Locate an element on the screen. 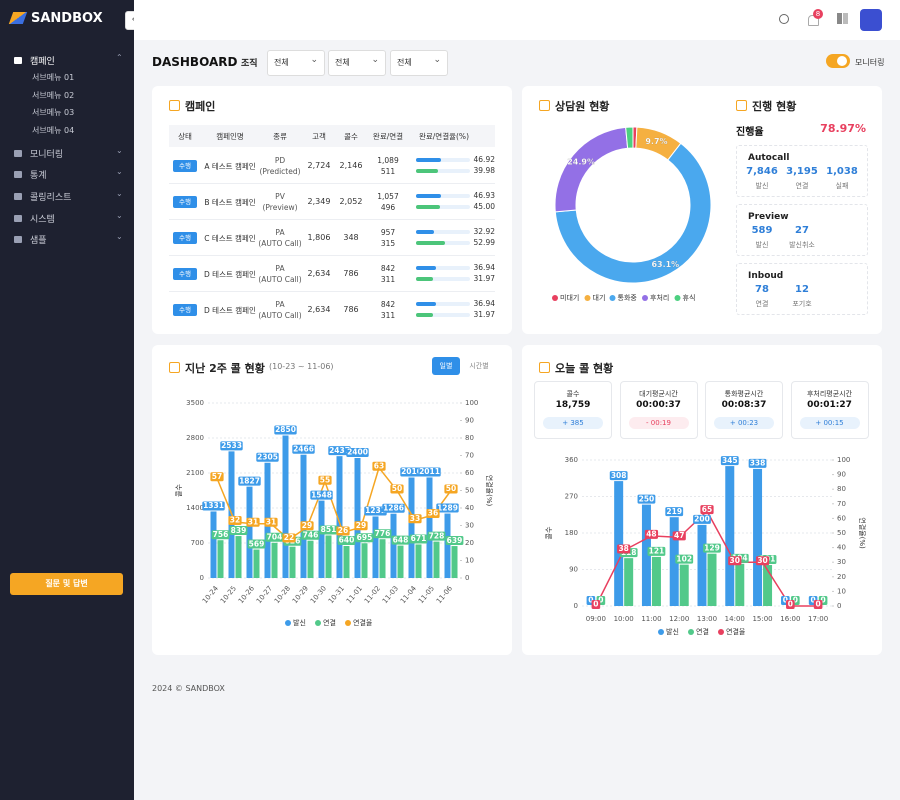  tab-hourly: 시간별 is located at coordinates (479, 366).